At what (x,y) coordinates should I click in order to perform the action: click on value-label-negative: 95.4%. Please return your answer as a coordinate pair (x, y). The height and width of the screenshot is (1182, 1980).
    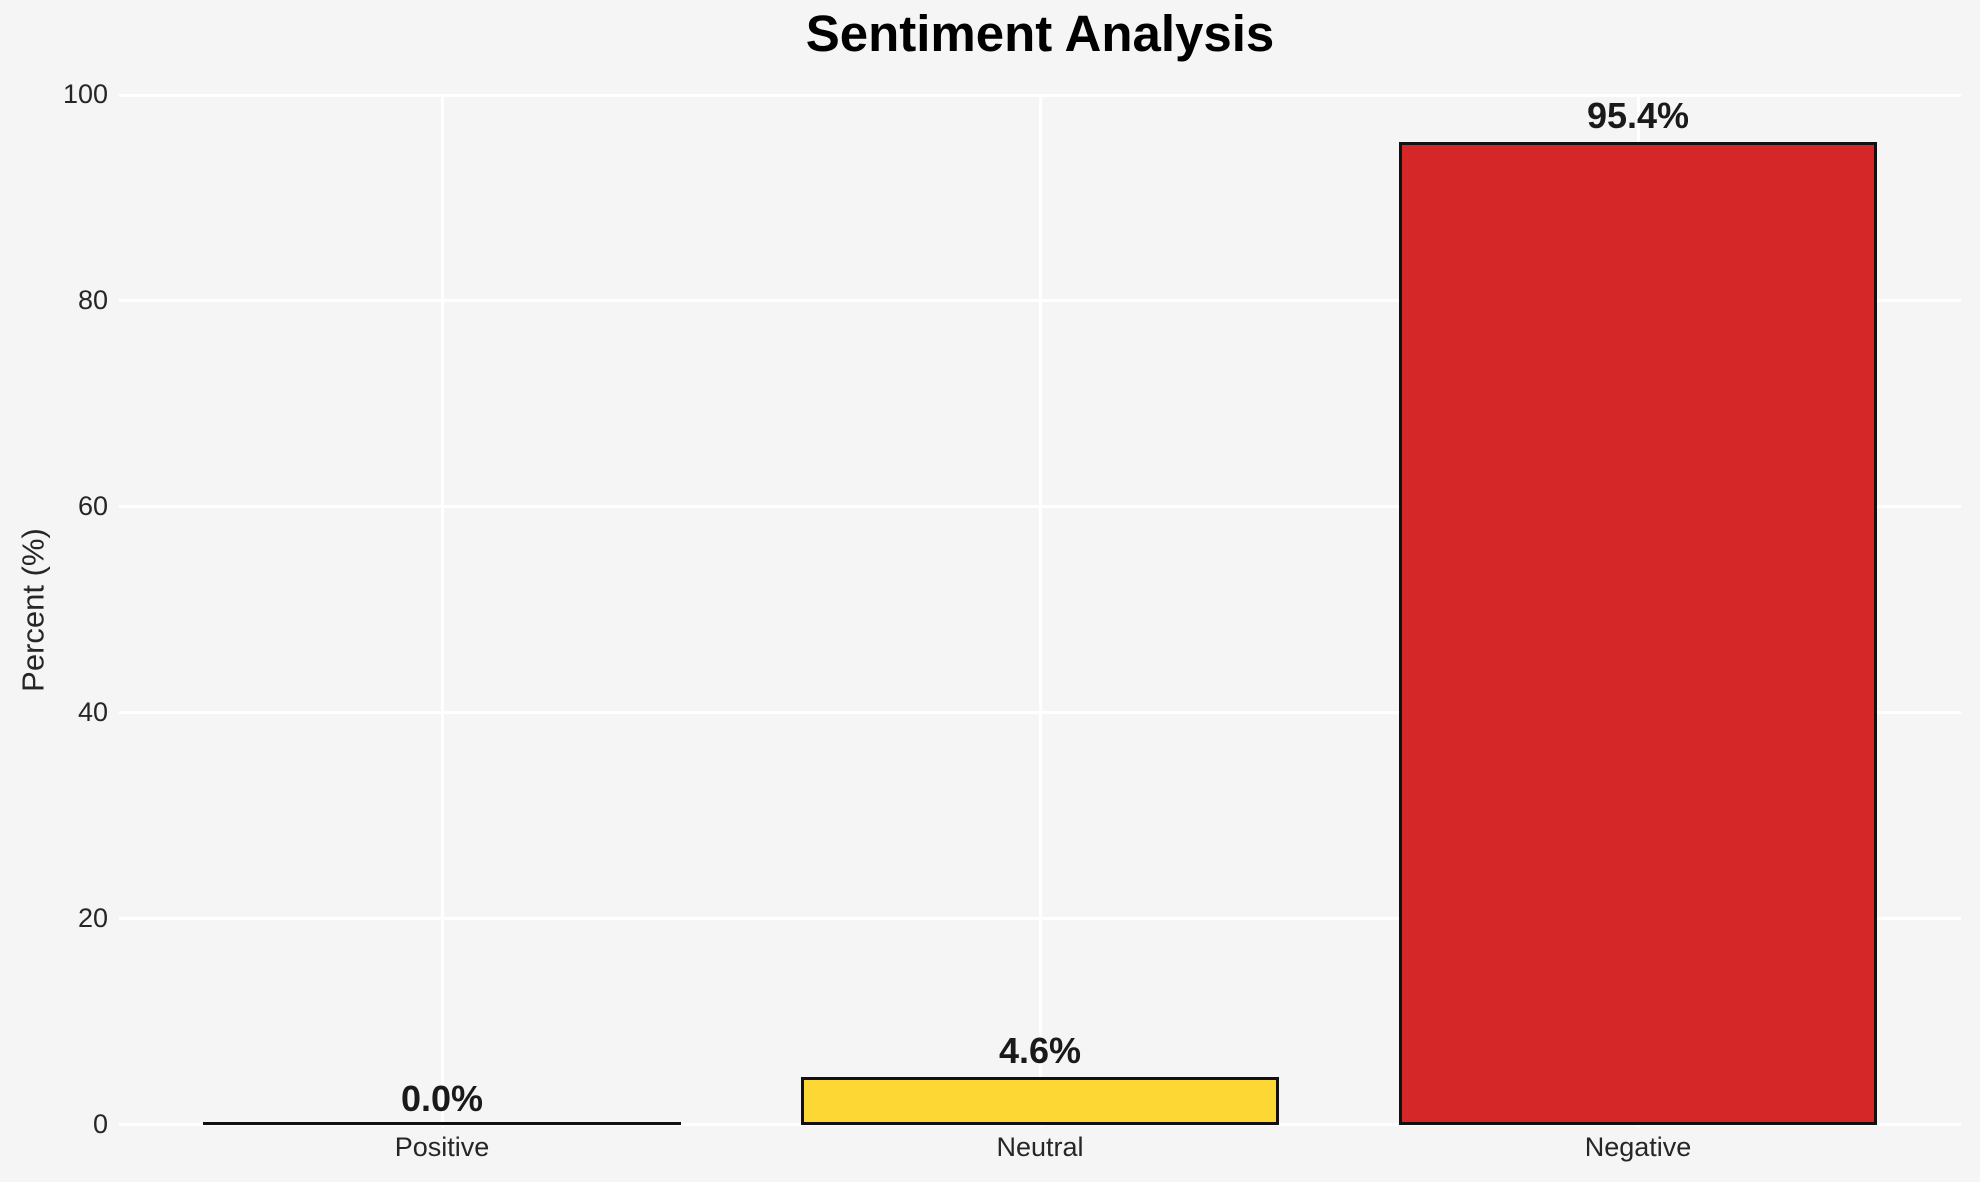
    Looking at the image, I should click on (1638, 116).